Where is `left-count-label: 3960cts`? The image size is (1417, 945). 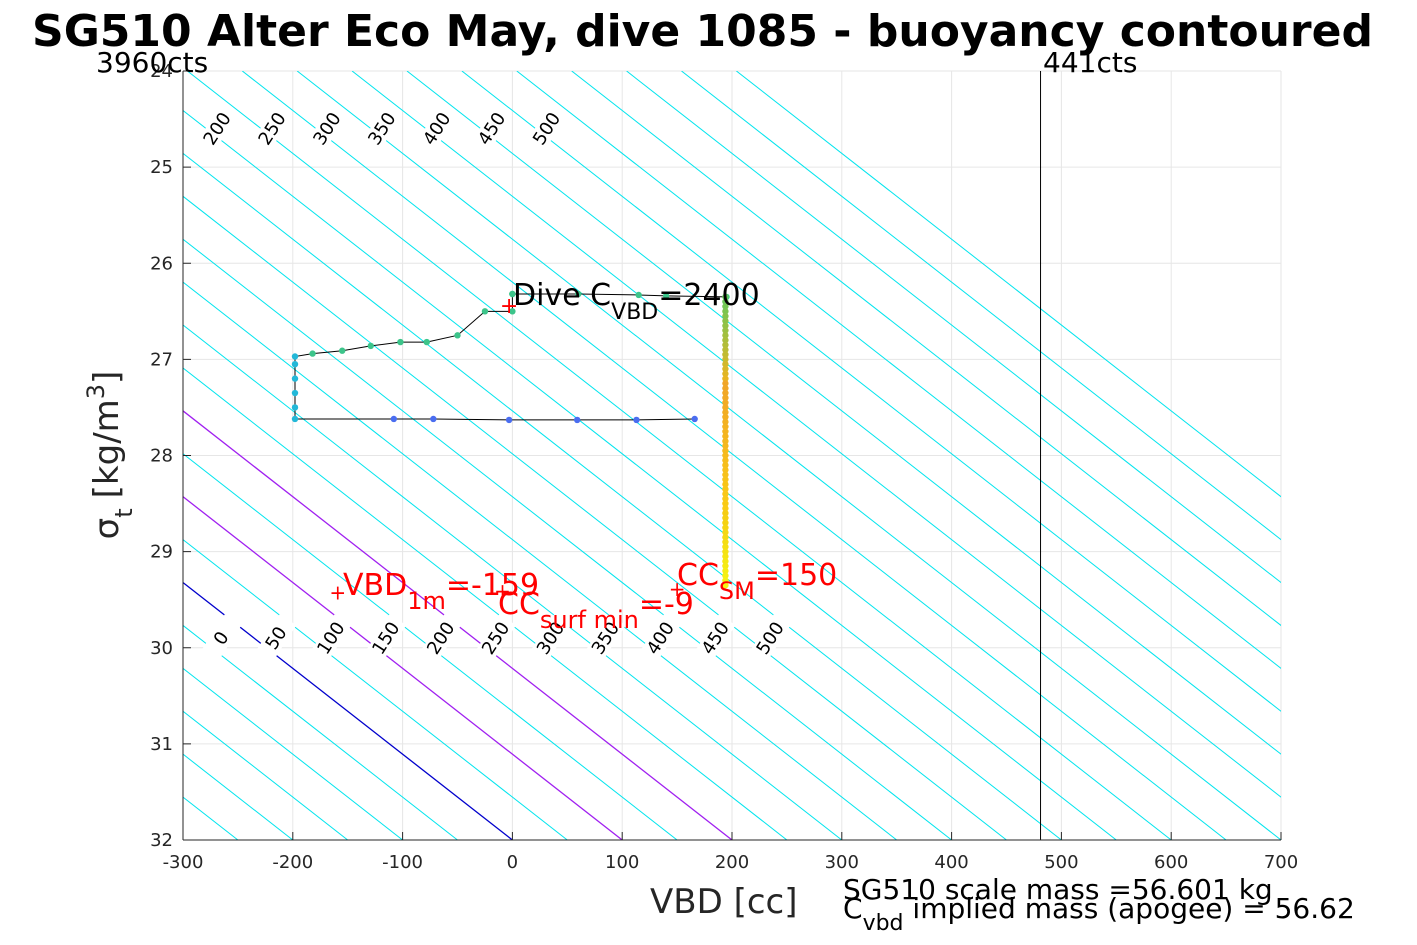
left-count-label: 3960cts is located at coordinates (152, 62).